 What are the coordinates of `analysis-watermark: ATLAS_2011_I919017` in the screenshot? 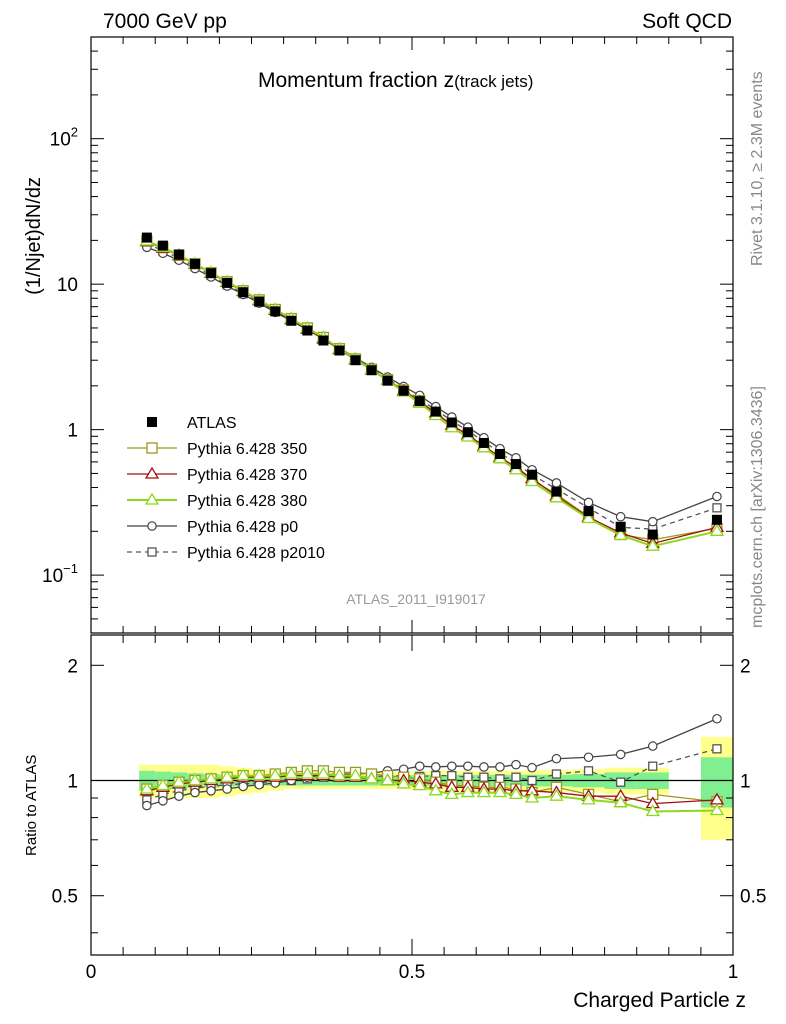 It's located at (416, 599).